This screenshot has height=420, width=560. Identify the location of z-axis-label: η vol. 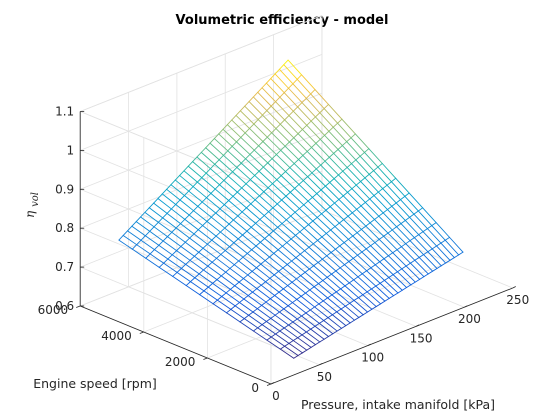
(32, 205).